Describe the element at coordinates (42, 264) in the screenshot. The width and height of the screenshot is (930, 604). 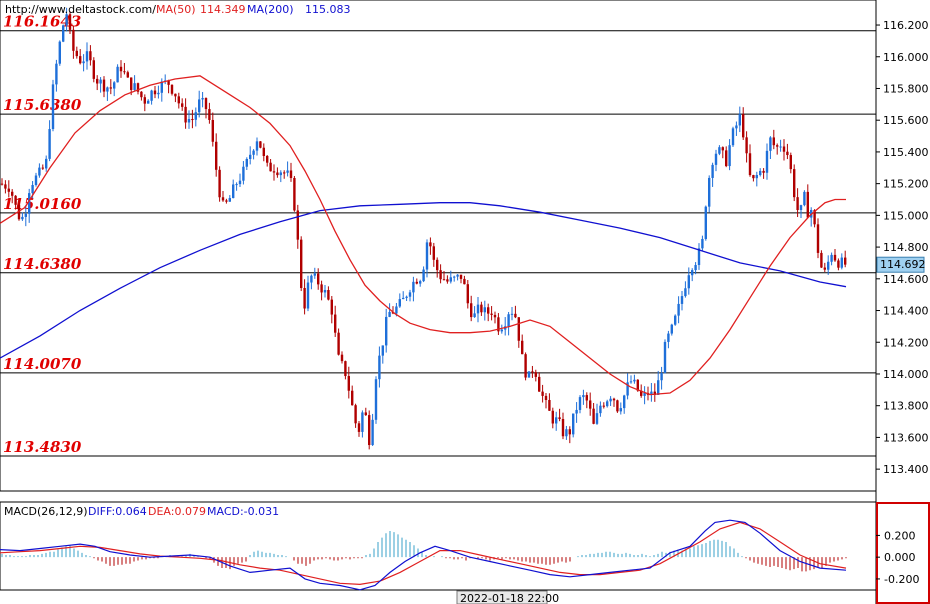
I see `level-label: 114.6380` at that location.